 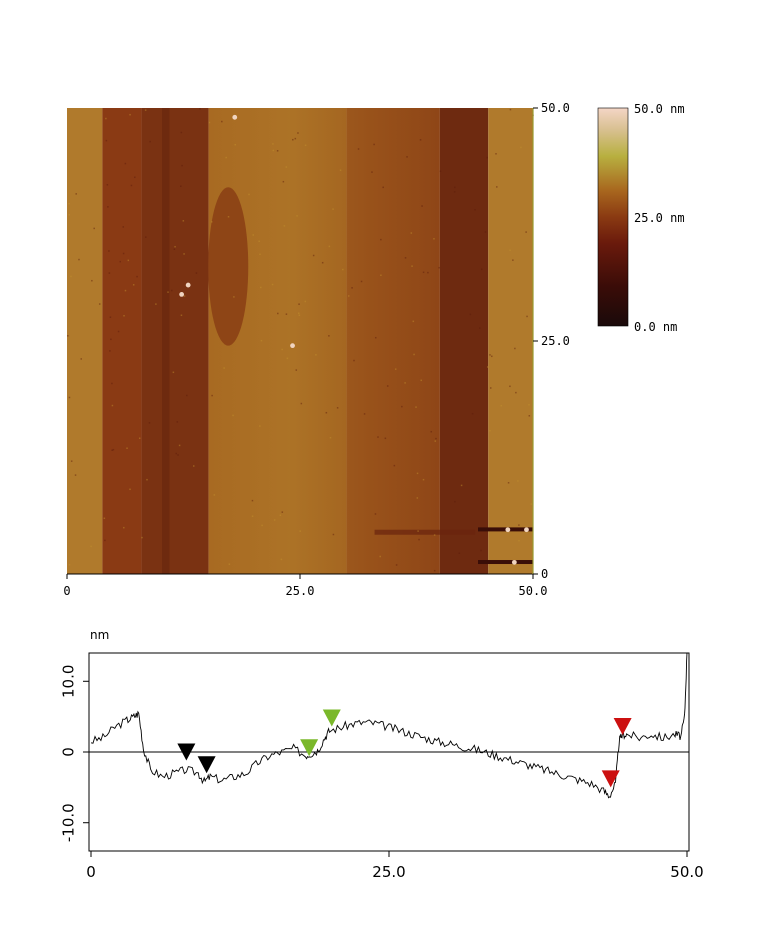 I want to click on color-scale-gradient, so click(x=613, y=217).